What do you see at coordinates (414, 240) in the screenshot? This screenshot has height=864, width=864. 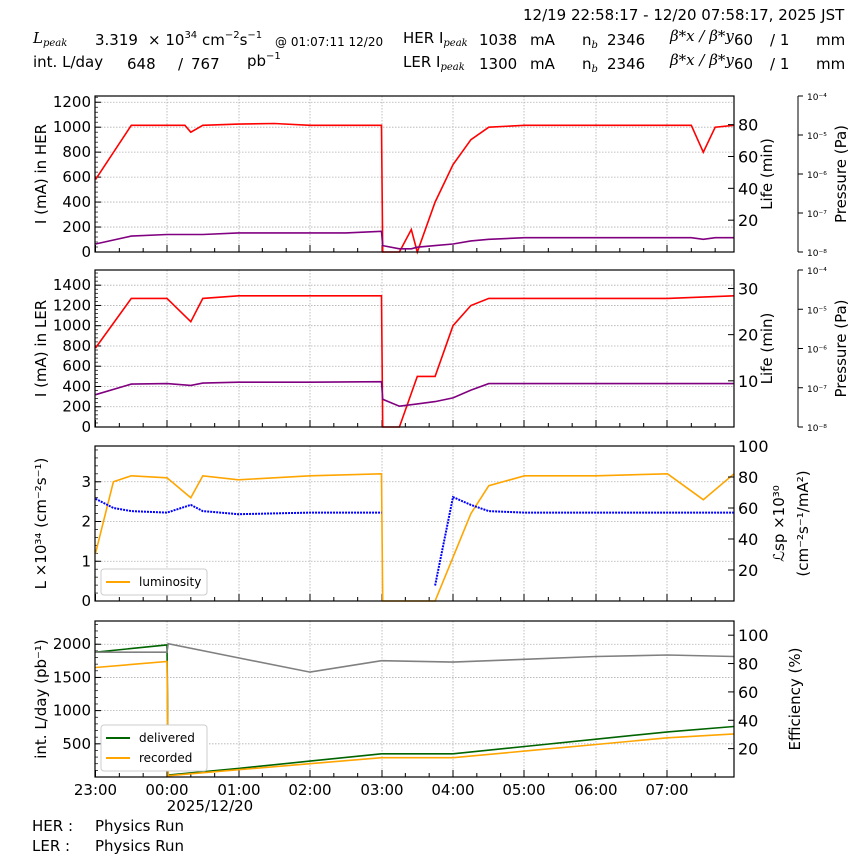 I see `series-life-her-min-` at bounding box center [414, 240].